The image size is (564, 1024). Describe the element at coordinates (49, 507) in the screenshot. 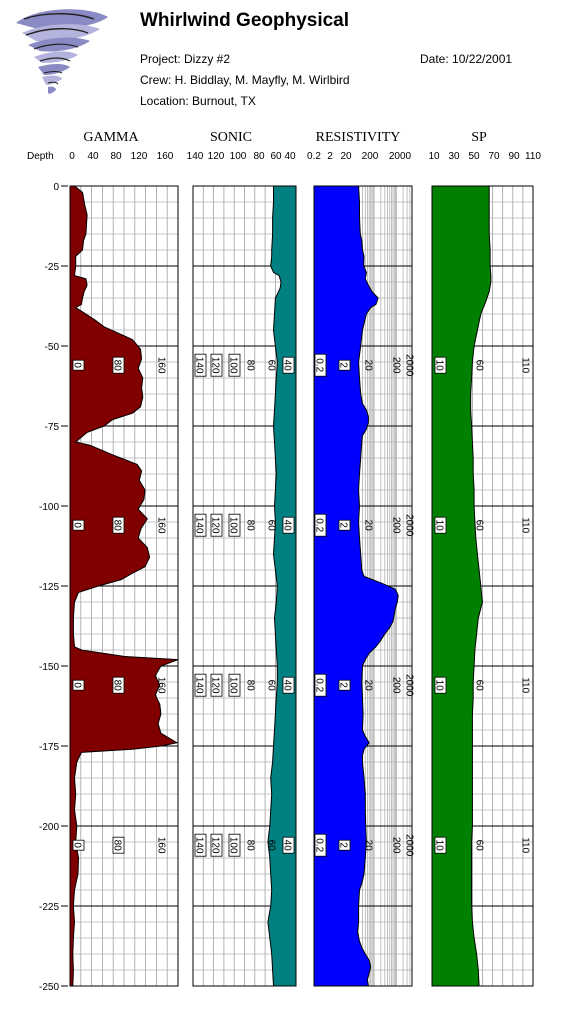

I see `depth-tick-label: -100` at that location.